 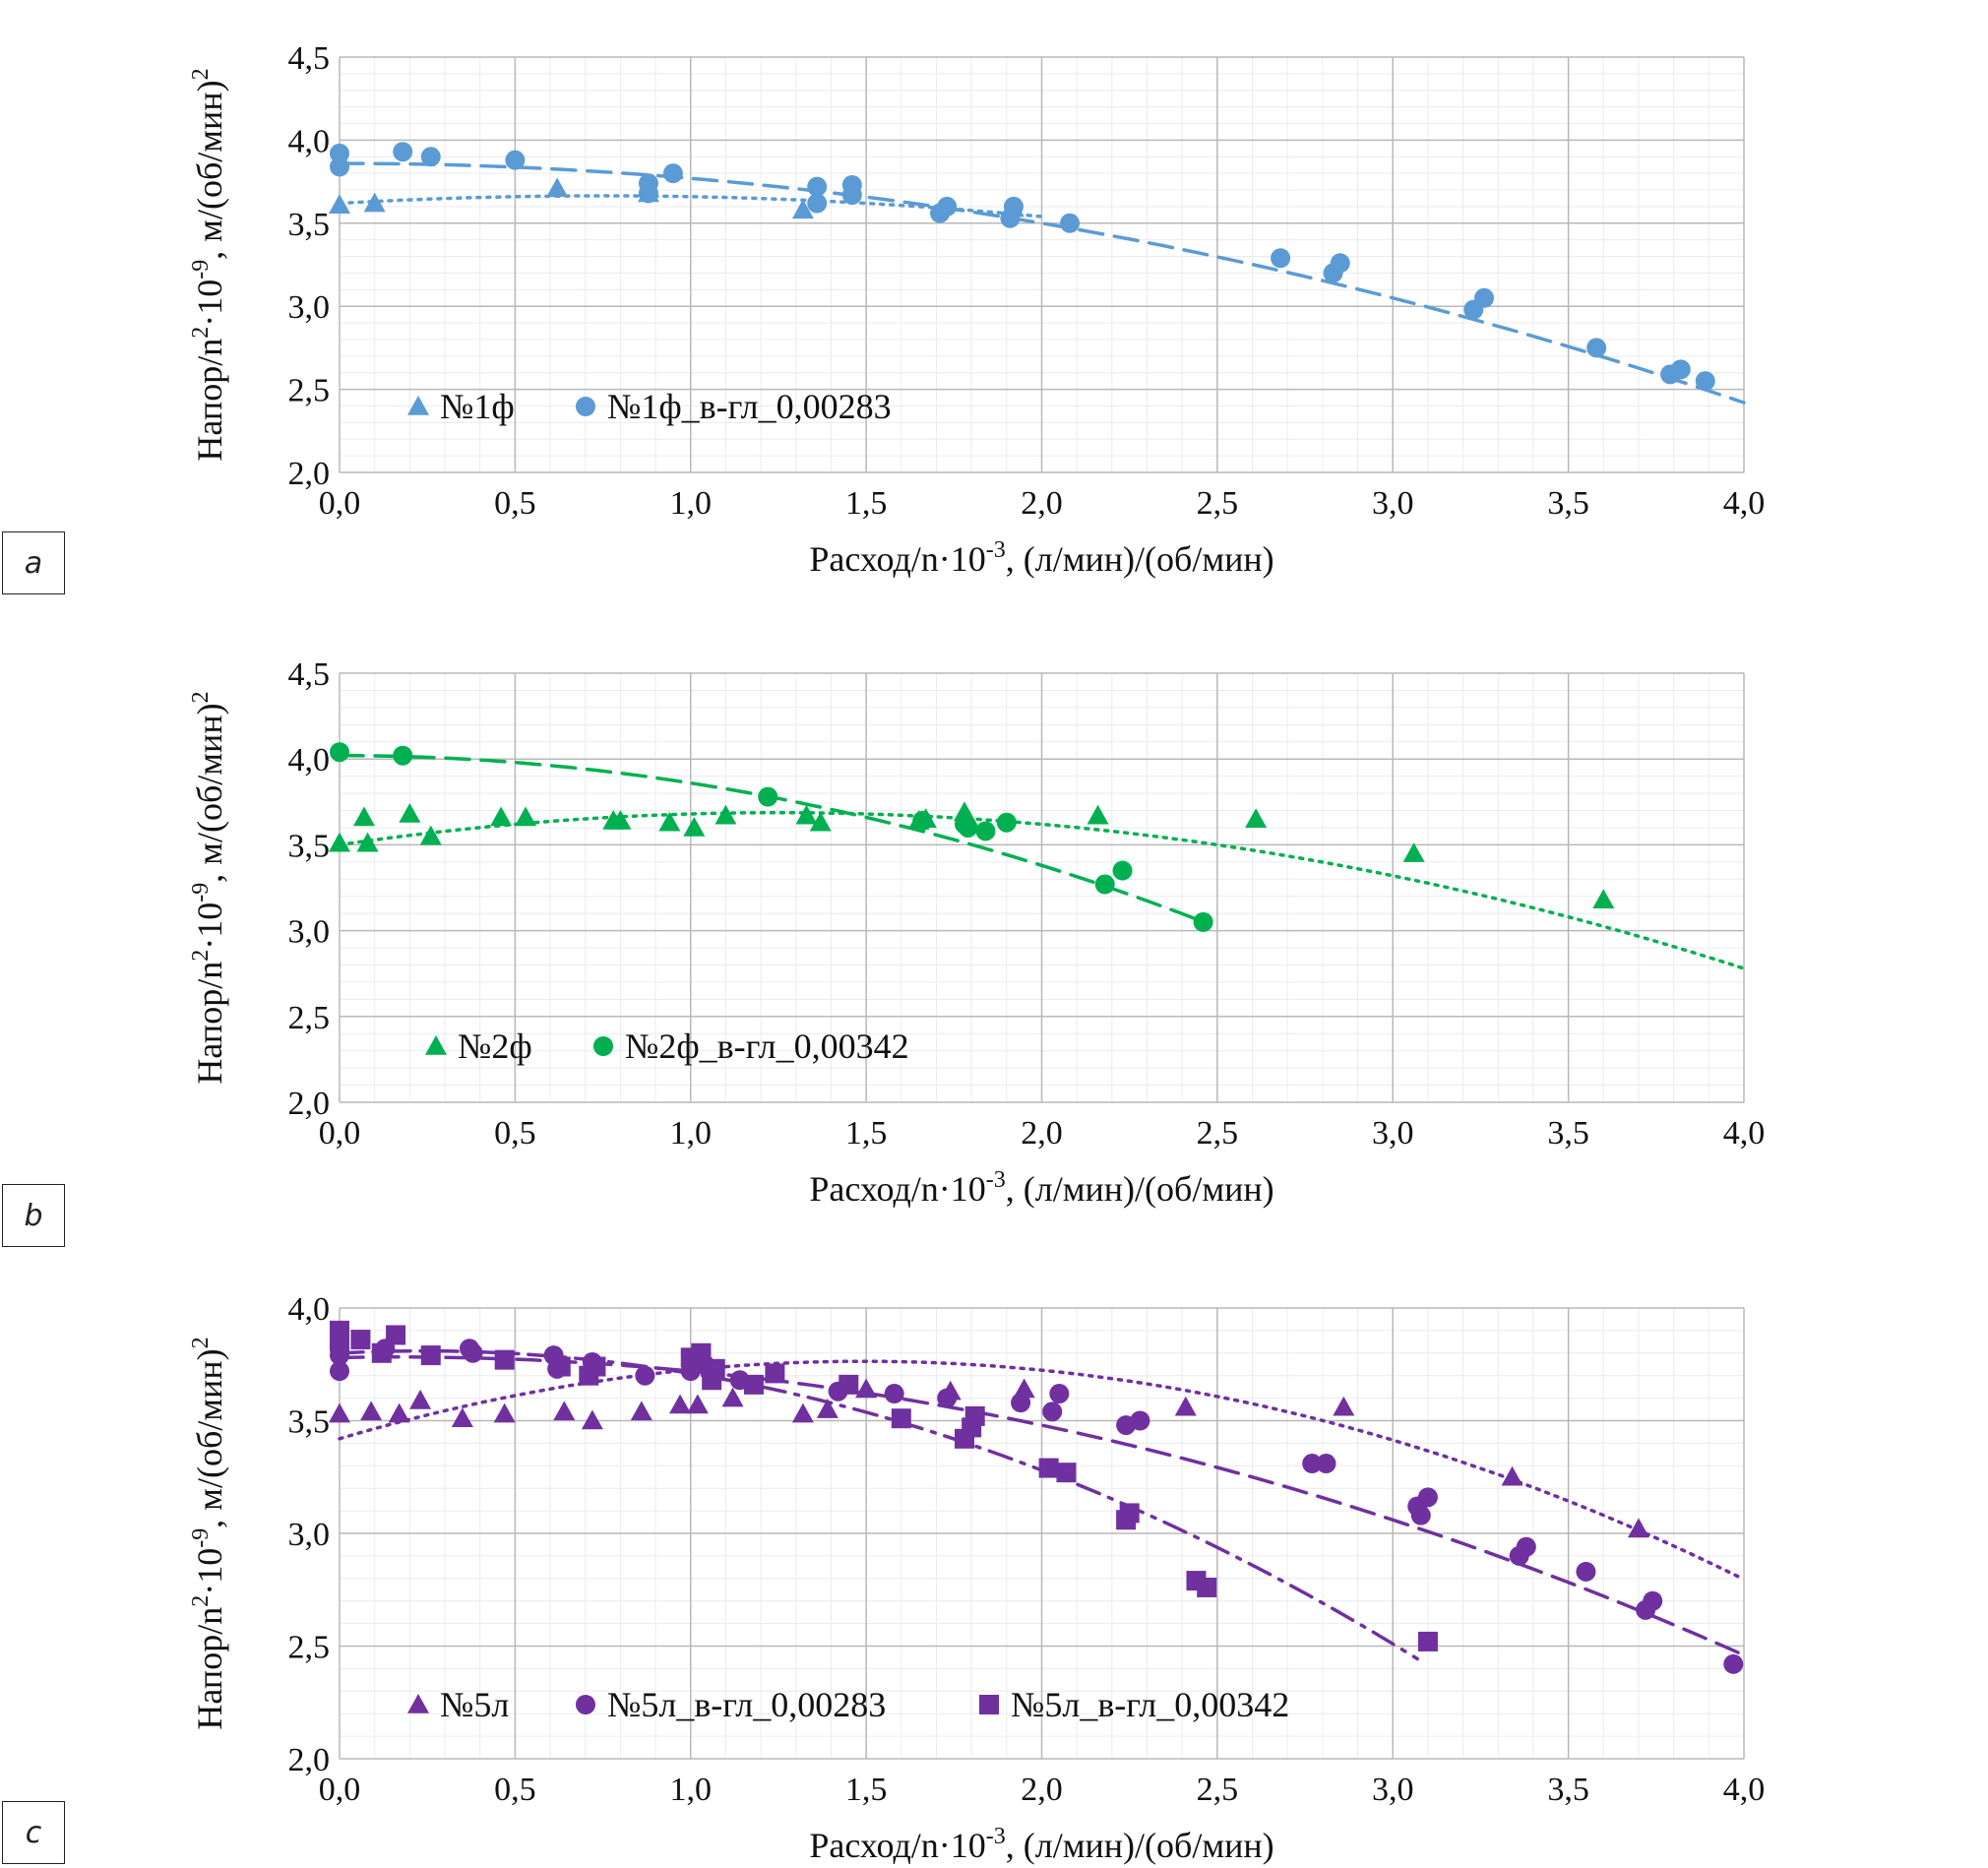 I want to click on series-points, so click(x=972, y=855).